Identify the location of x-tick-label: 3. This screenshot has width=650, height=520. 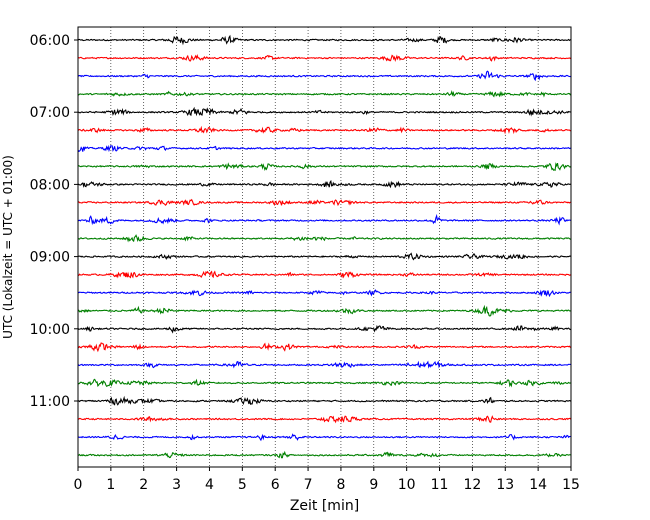
(176, 485).